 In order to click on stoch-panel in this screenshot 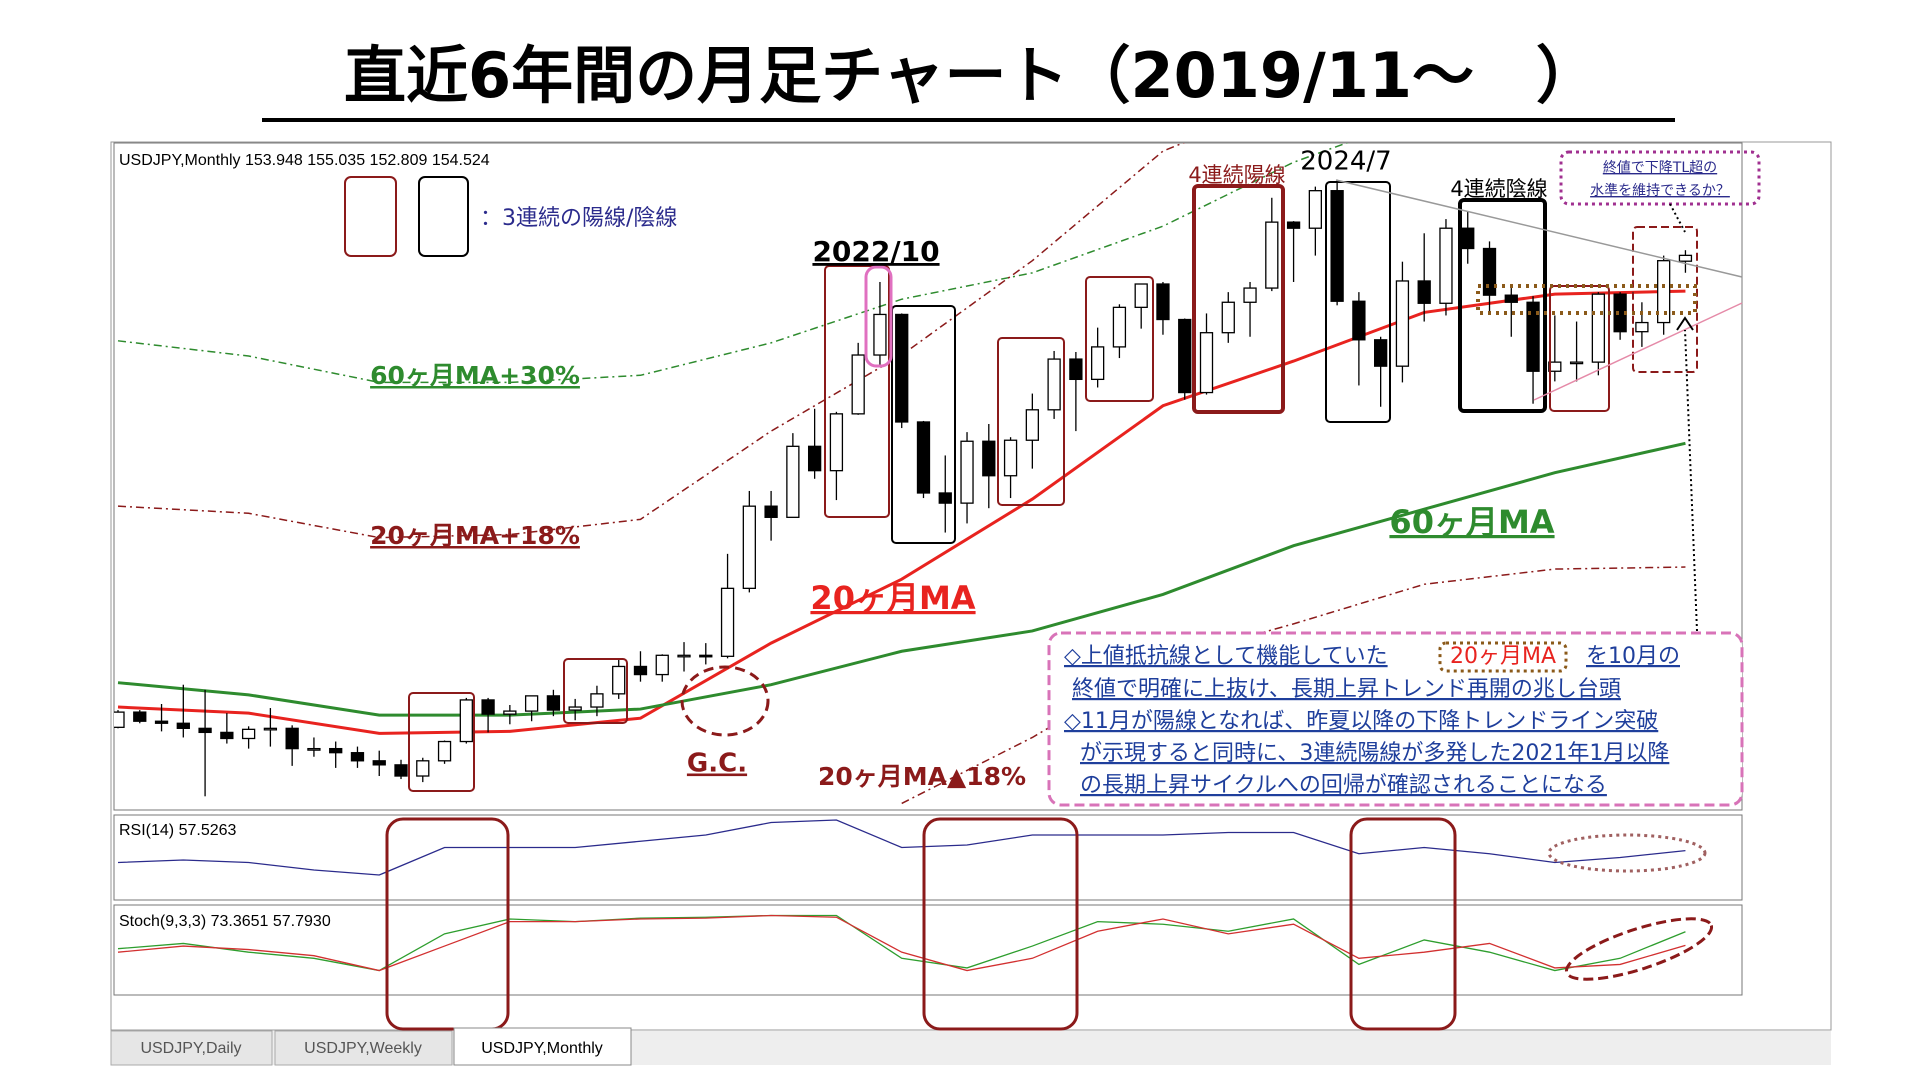, I will do `click(928, 950)`.